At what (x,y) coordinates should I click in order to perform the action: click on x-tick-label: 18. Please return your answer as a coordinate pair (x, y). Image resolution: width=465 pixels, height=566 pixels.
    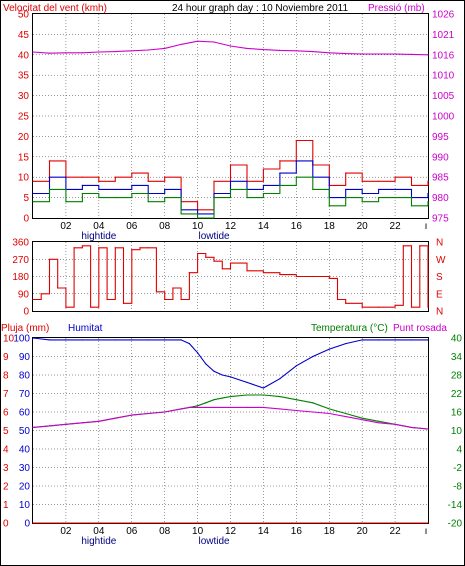
    Looking at the image, I should click on (330, 531).